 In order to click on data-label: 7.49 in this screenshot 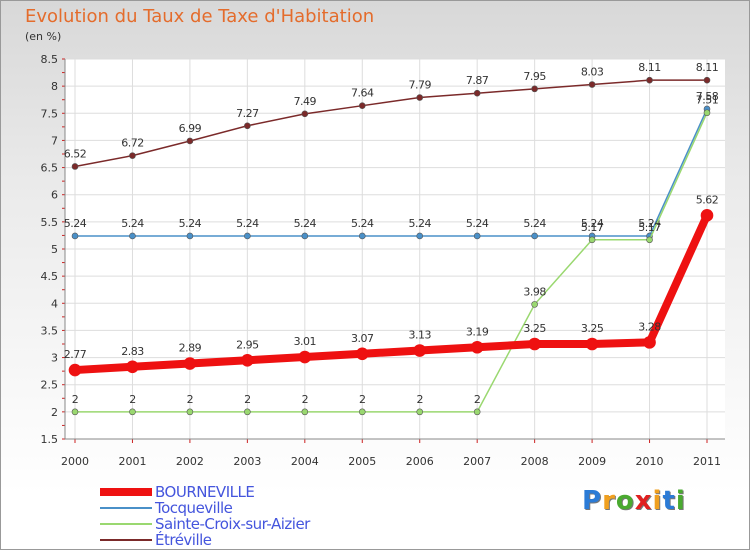, I will do `click(305, 101)`.